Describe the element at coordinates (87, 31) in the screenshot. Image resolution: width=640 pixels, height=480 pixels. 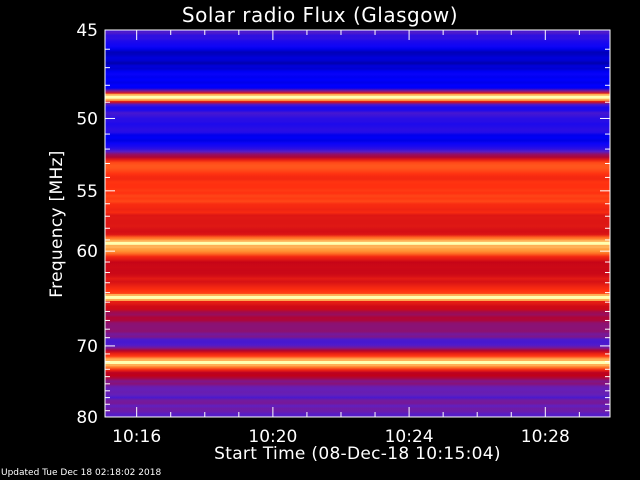
I see `y-tick-label: 45` at that location.